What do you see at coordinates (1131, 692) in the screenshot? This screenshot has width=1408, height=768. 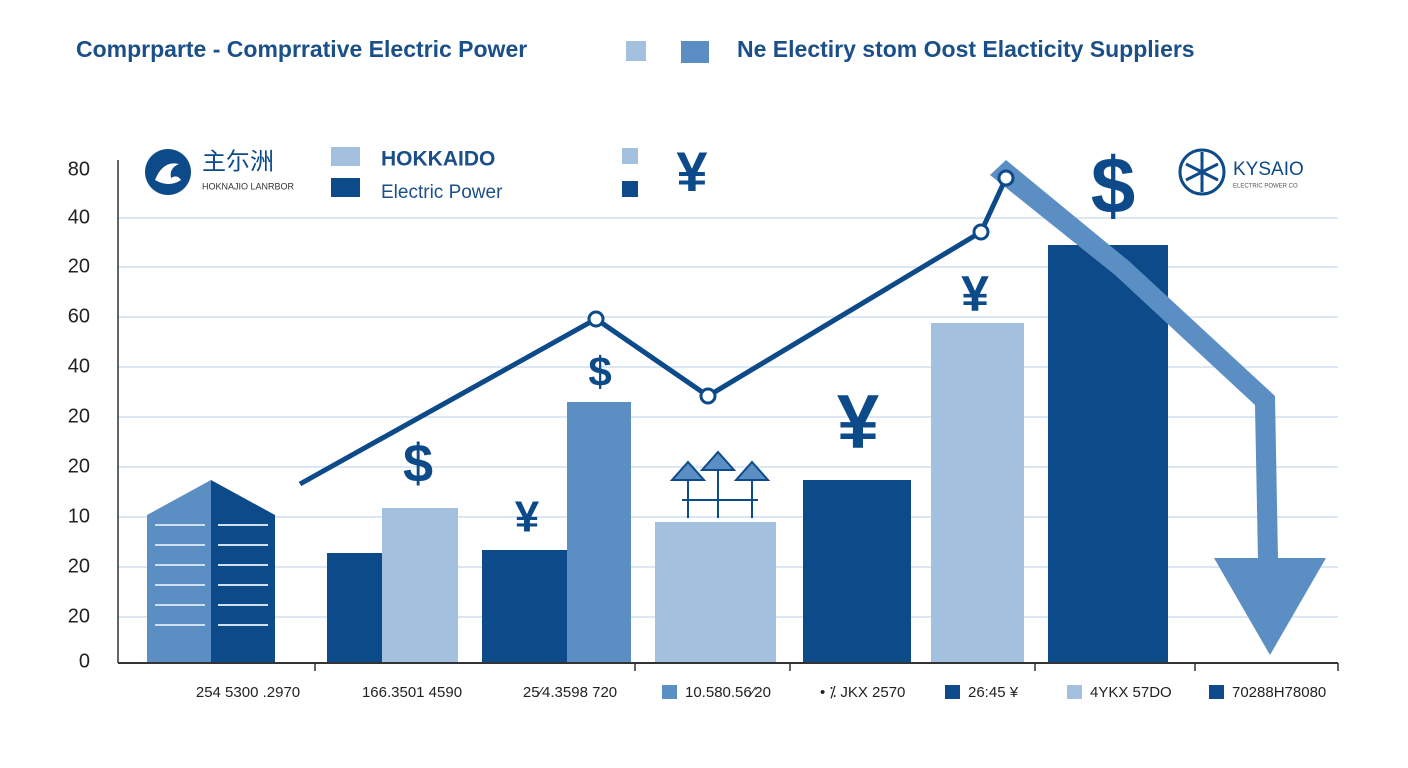 I see `x-axis-label: 4YKX 57DO` at bounding box center [1131, 692].